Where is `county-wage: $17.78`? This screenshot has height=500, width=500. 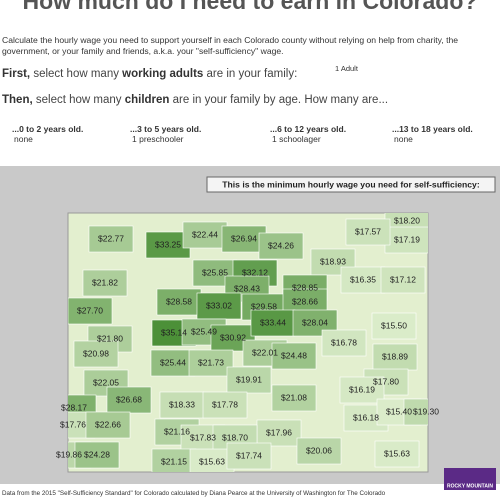 county-wage: $17.78 is located at coordinates (225, 404).